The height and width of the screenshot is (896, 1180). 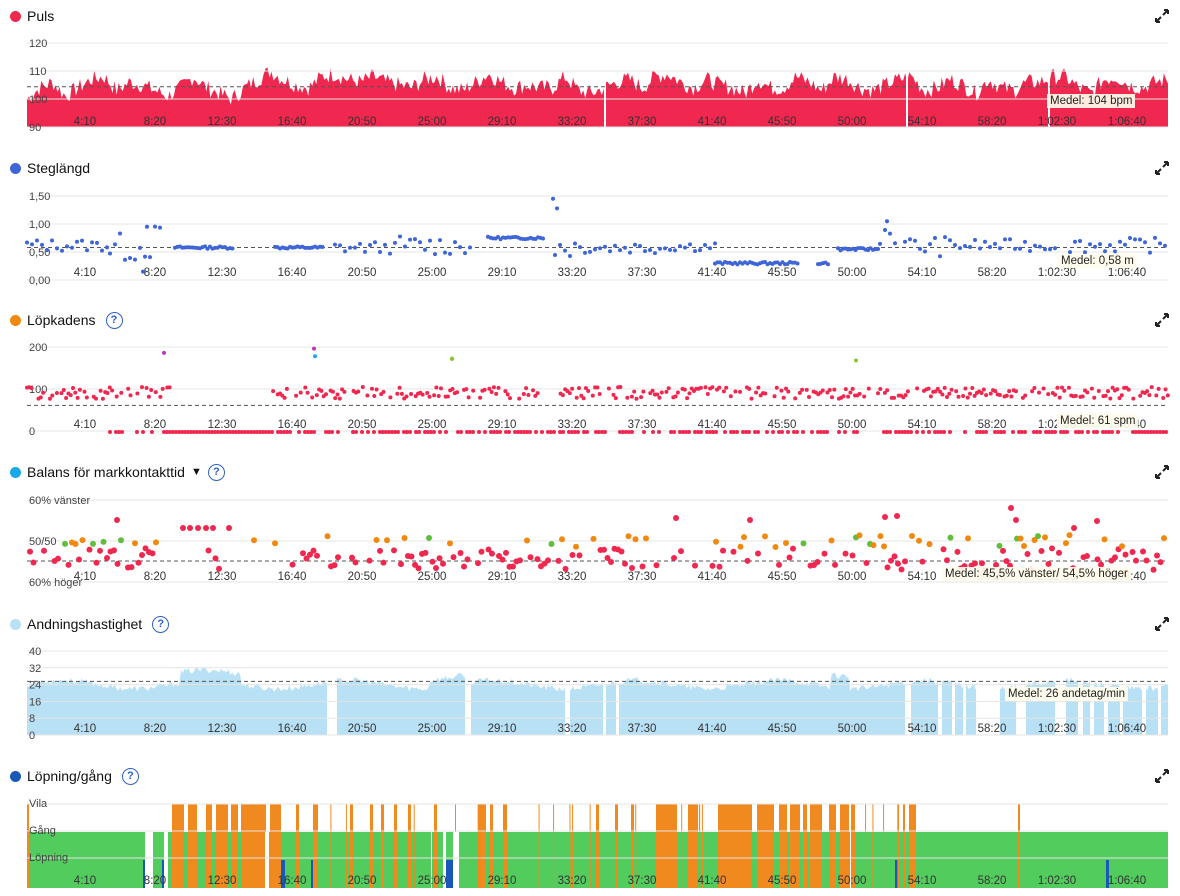 I want to click on steglangd-legend-dot, so click(x=15, y=168).